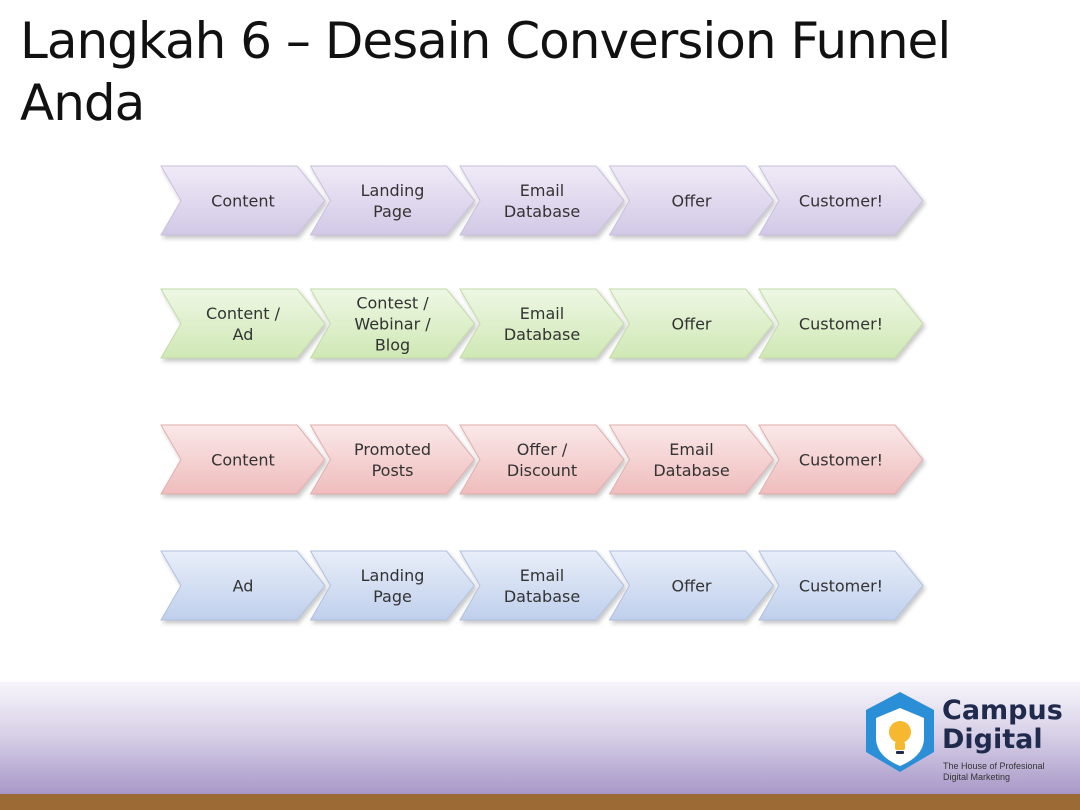 The width and height of the screenshot is (1080, 810). Describe the element at coordinates (992, 739) in the screenshot. I see `logo-name-line-2: Digital` at that location.